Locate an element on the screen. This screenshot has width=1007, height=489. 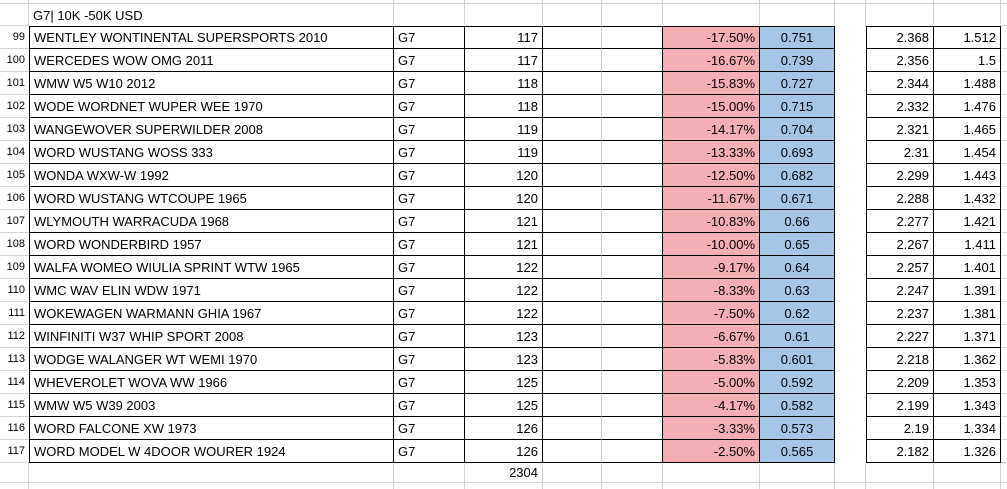
count-cell: 125 is located at coordinates (504, 405).